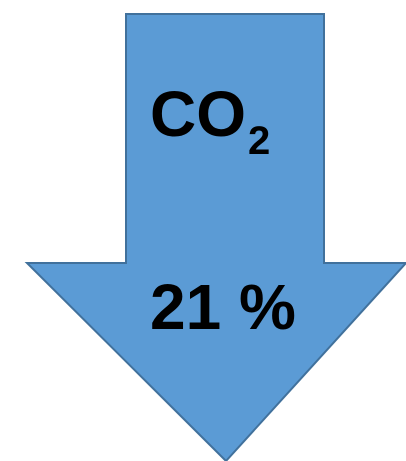 Image resolution: width=406 pixels, height=461 pixels. What do you see at coordinates (259, 141) in the screenshot?
I see `co2-label-subscript: 2` at bounding box center [259, 141].